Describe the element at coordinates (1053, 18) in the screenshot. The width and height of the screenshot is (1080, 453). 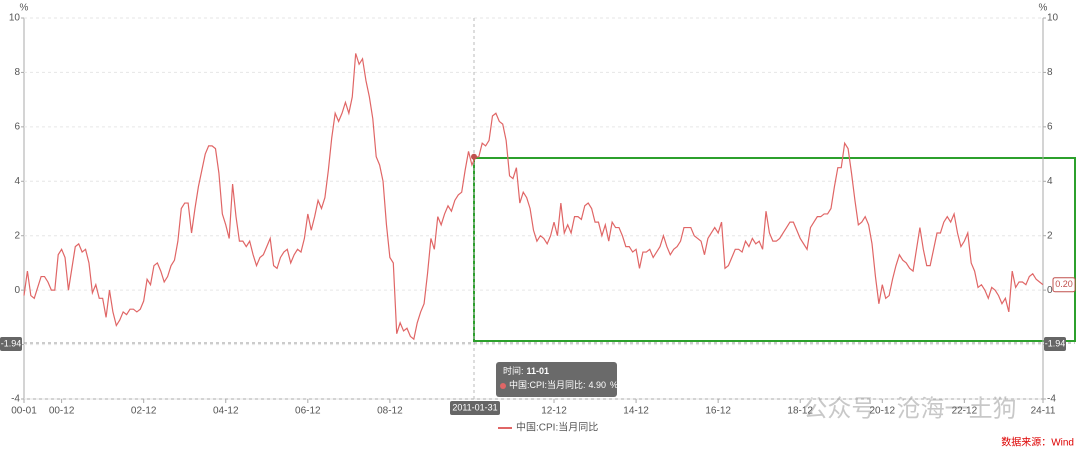
I see `y2-tick-label: 10` at that location.